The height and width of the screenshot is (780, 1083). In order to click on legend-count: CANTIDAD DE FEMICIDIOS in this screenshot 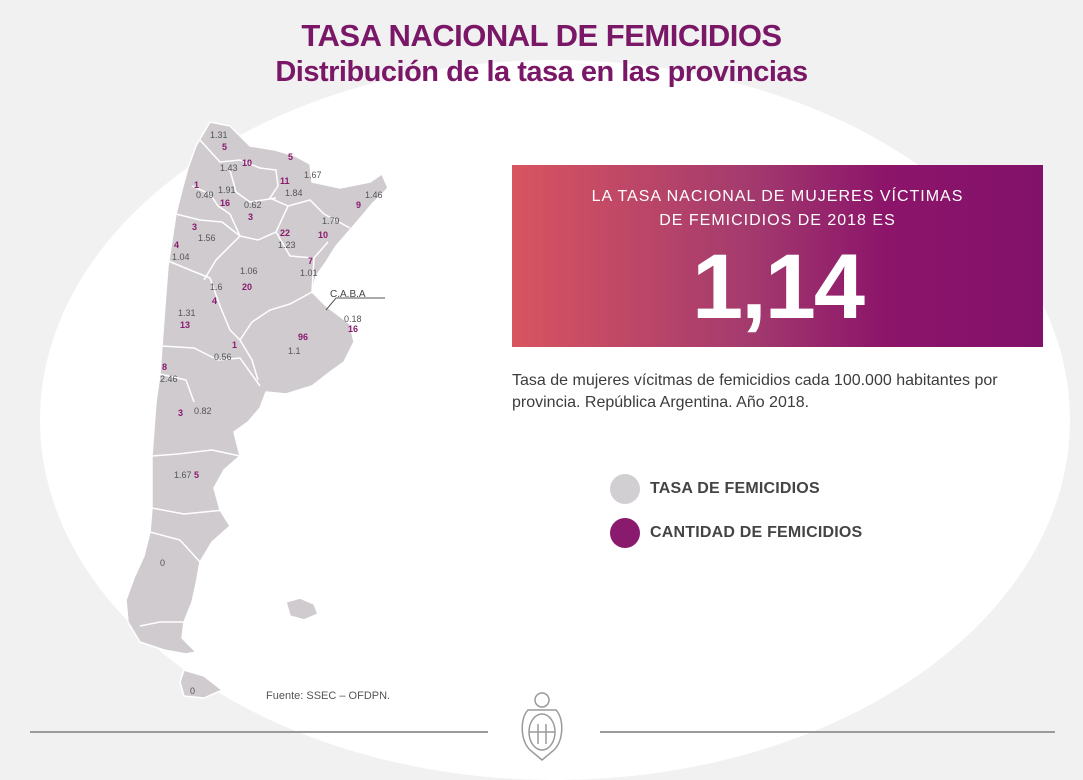, I will do `click(736, 533)`.